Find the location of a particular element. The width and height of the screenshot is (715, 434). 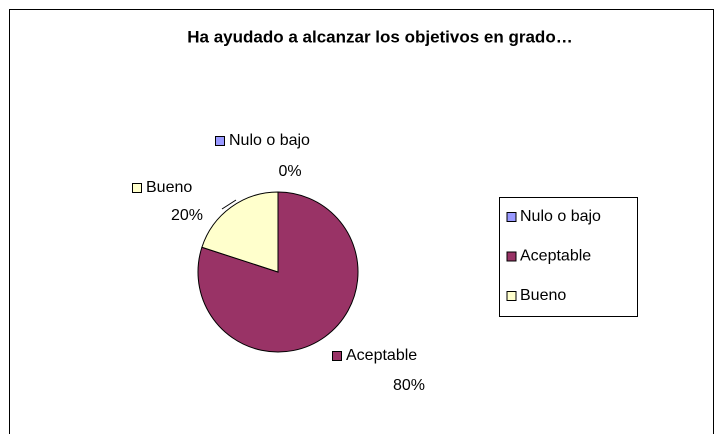

data-label-name: Nulo o bajo is located at coordinates (269, 140).